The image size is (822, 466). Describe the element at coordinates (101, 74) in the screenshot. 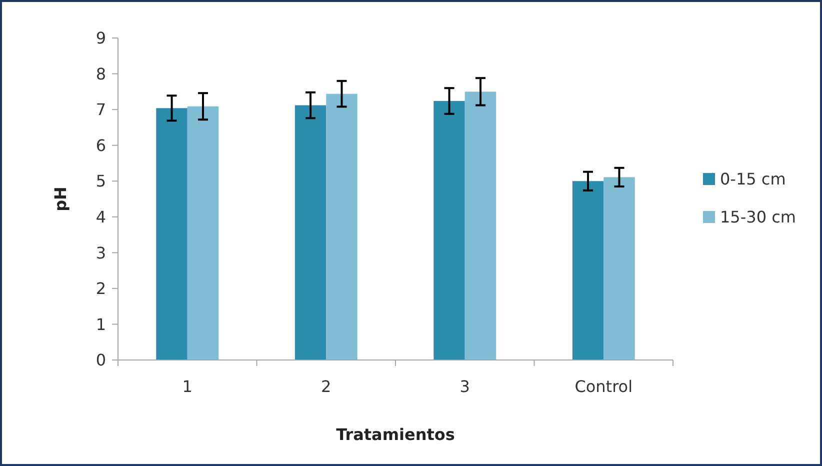

I see `y-tick-label: 8` at that location.